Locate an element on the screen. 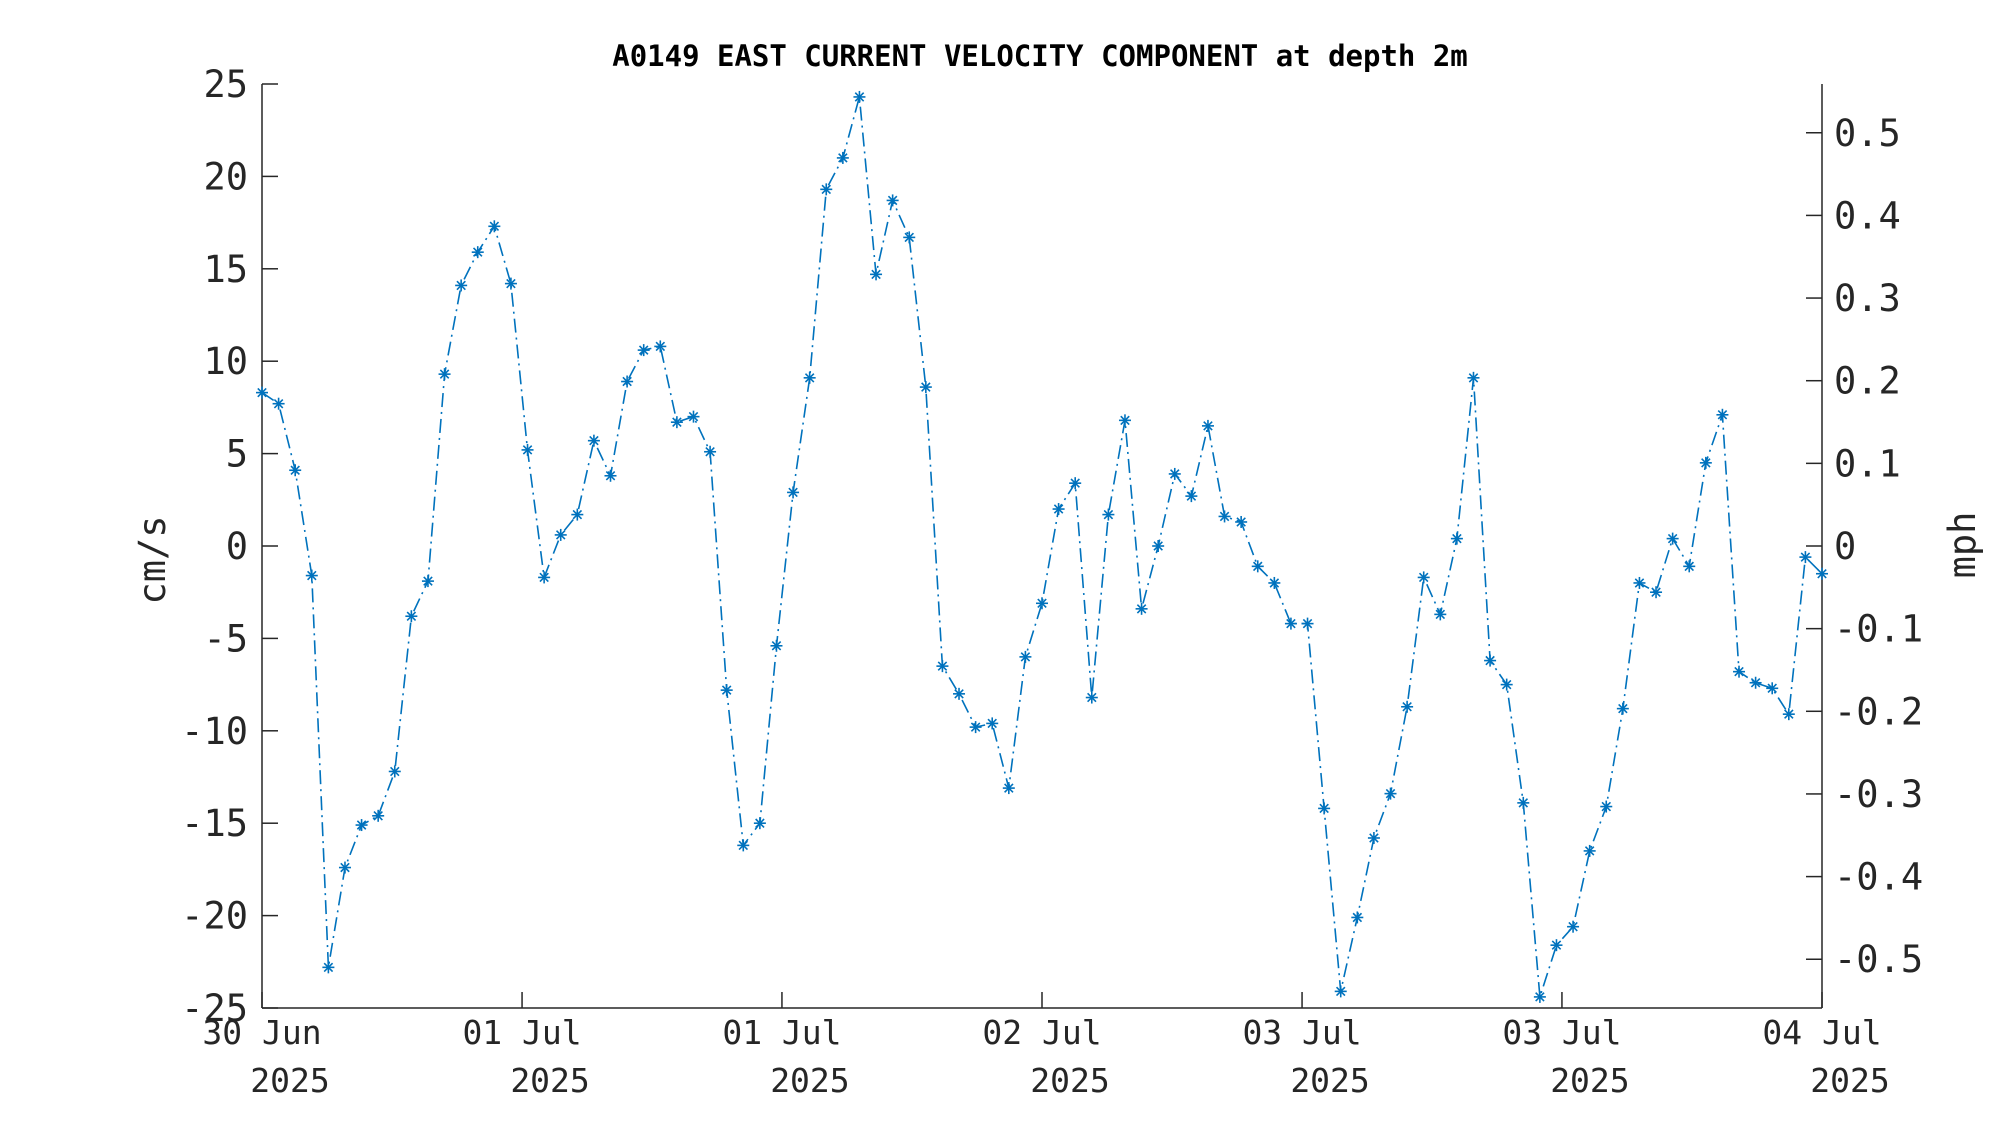 This screenshot has width=2000, height=1125. y-right-tick-label: 0.3 is located at coordinates (1867, 298).